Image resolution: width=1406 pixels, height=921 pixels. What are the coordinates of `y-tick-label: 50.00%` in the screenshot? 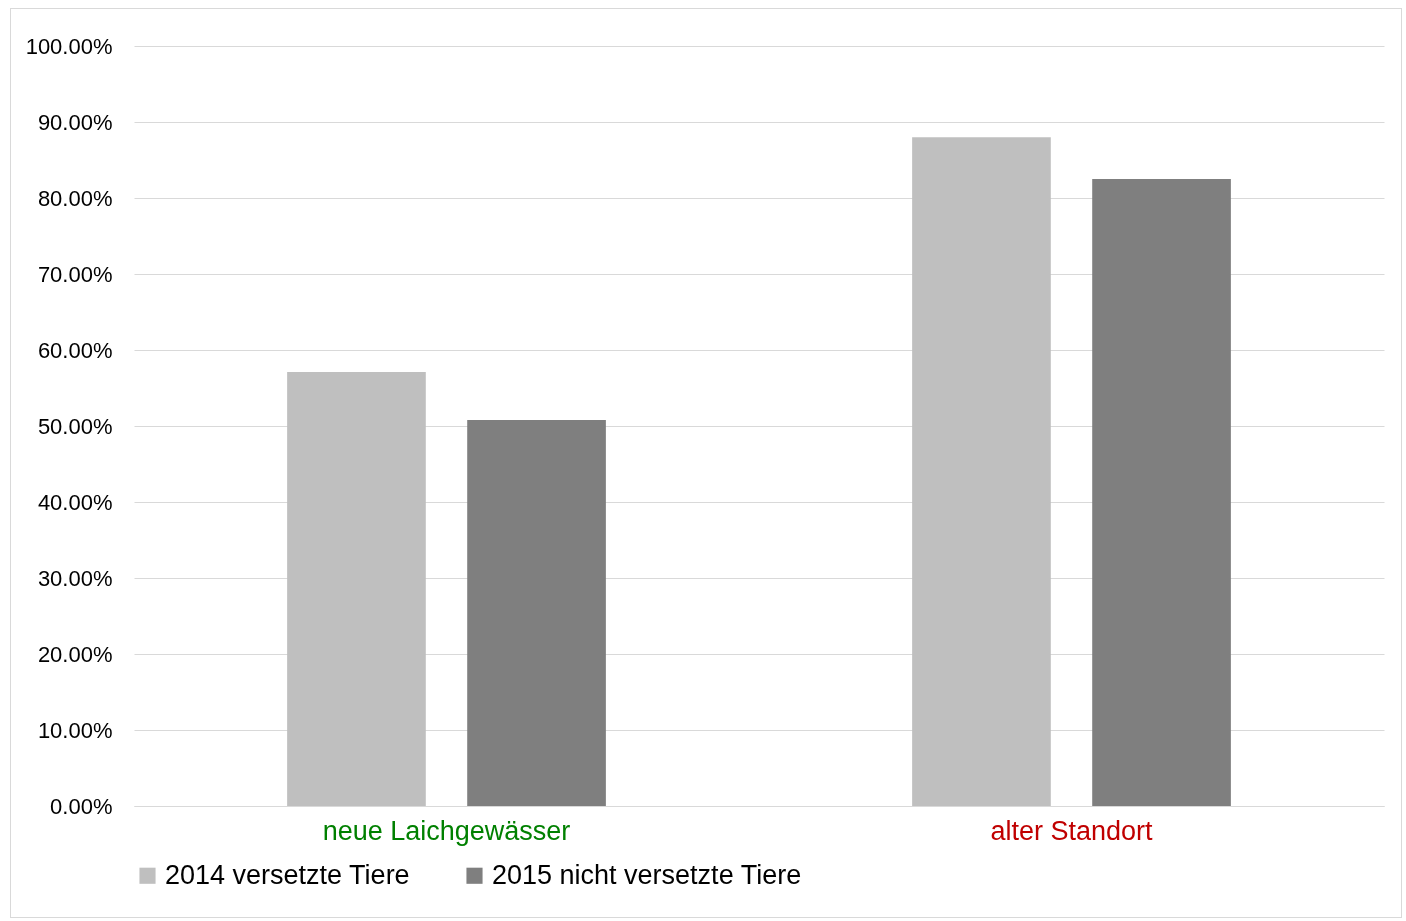 It's located at (75, 426).